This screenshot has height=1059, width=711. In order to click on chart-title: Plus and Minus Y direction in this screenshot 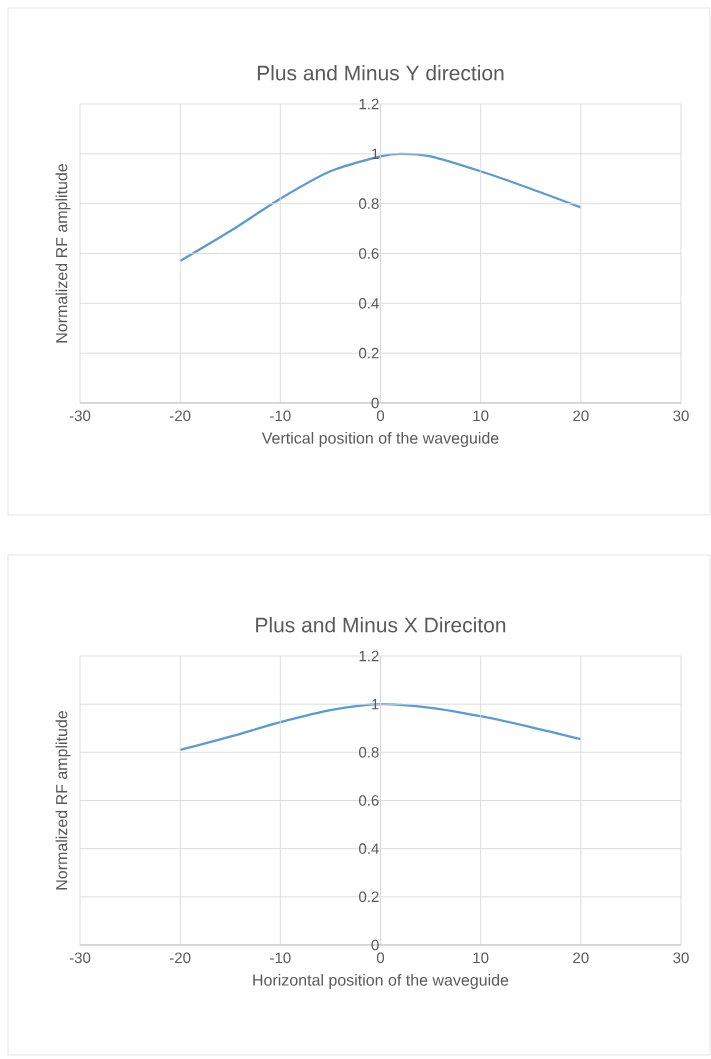, I will do `click(380, 73)`.